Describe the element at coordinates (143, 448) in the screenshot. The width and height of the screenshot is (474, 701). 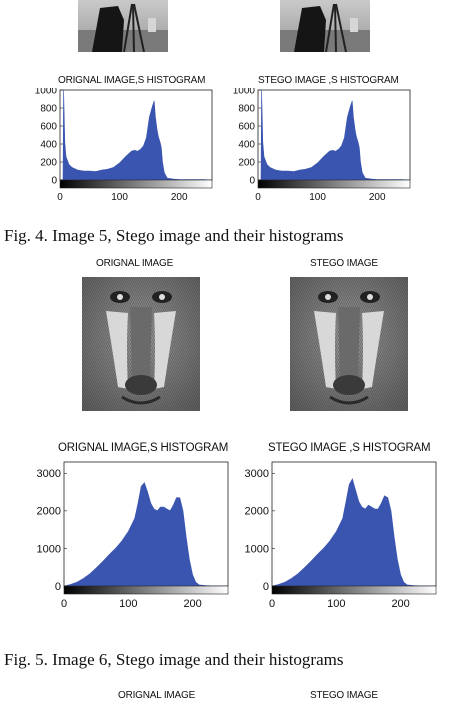
I see `fig5-original-histogram-title: ORIGNAL IMAGE,S HISTOGRAM` at that location.